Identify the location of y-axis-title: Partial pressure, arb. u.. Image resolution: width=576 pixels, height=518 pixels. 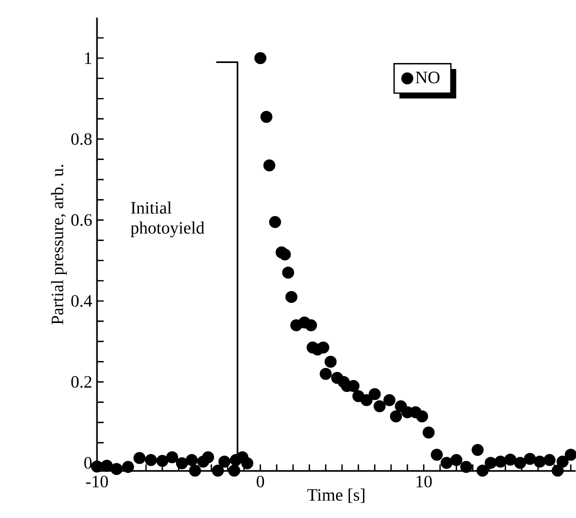
(59, 244).